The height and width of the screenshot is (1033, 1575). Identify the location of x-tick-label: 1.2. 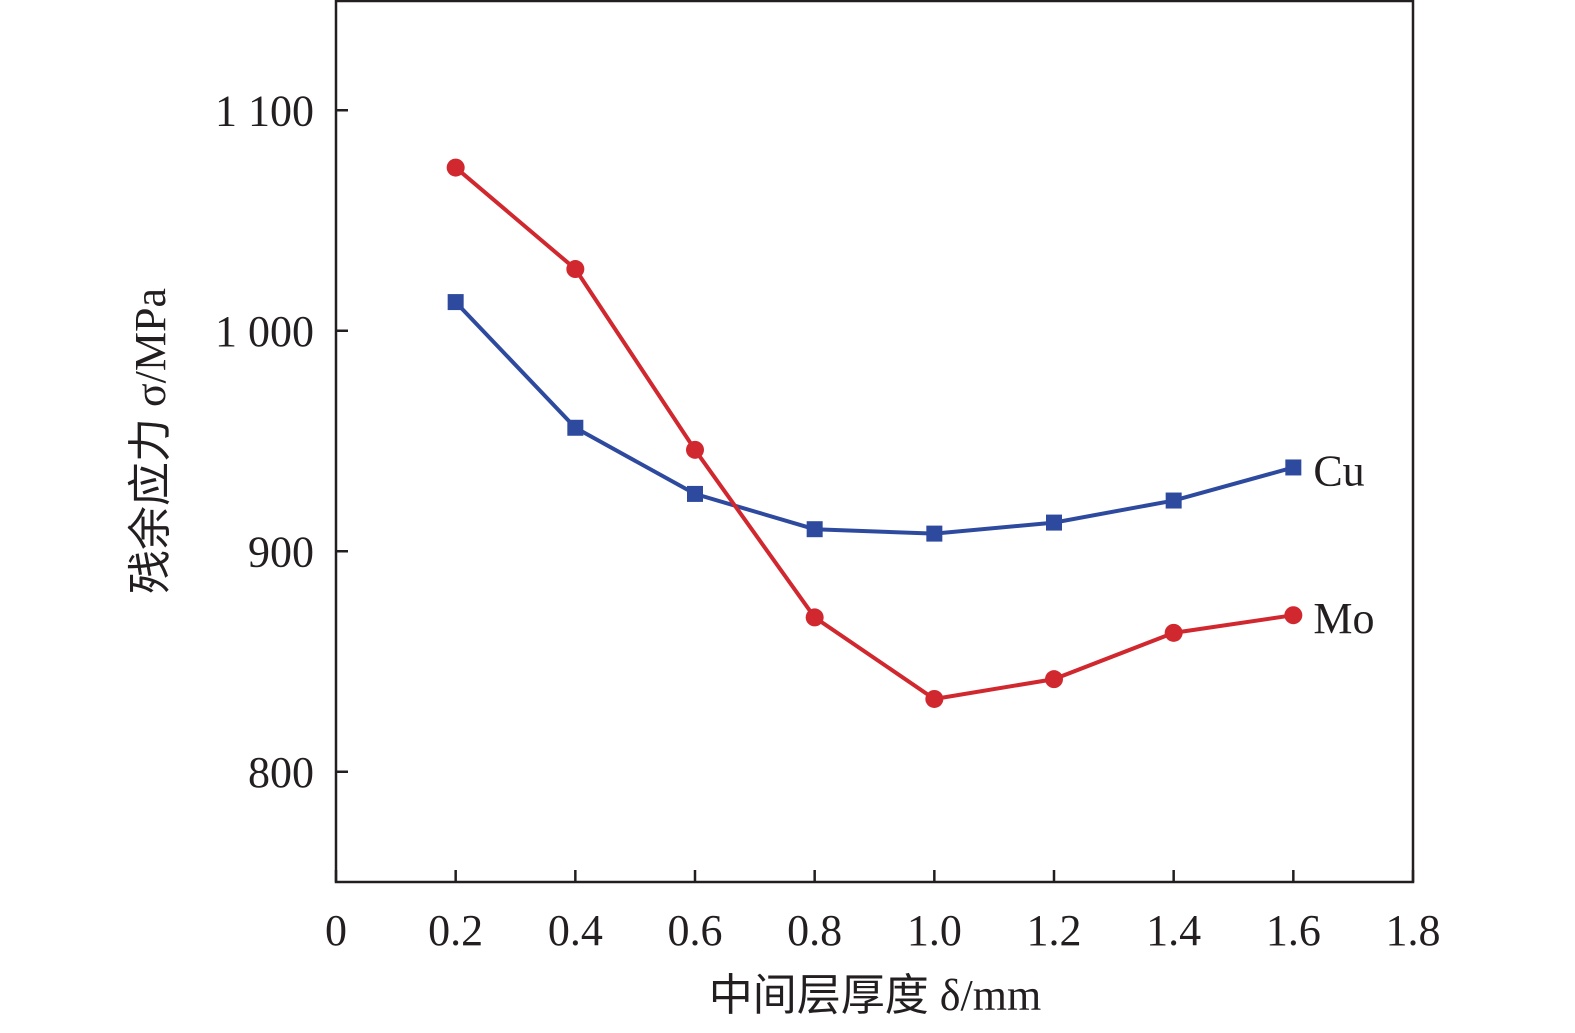
(1054, 930).